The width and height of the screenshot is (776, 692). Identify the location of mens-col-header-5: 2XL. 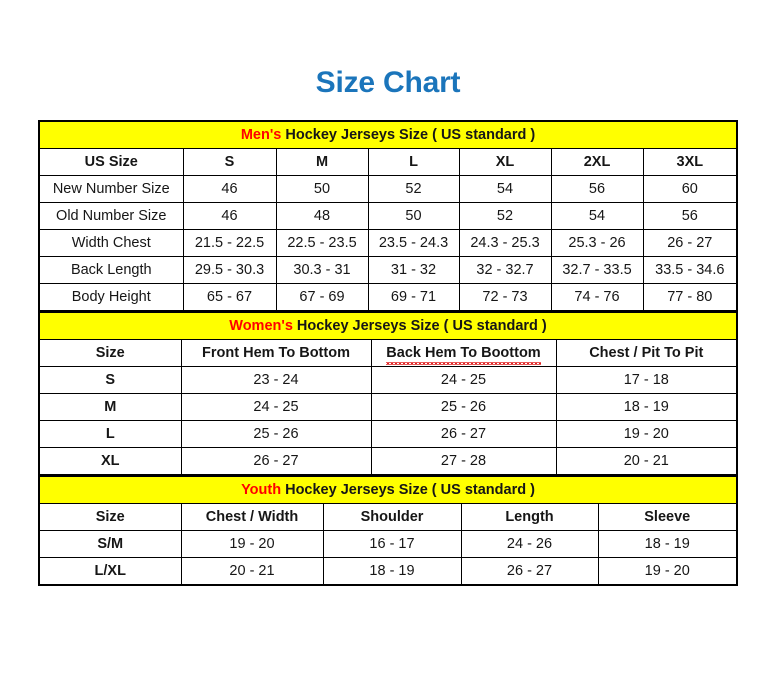
(597, 162).